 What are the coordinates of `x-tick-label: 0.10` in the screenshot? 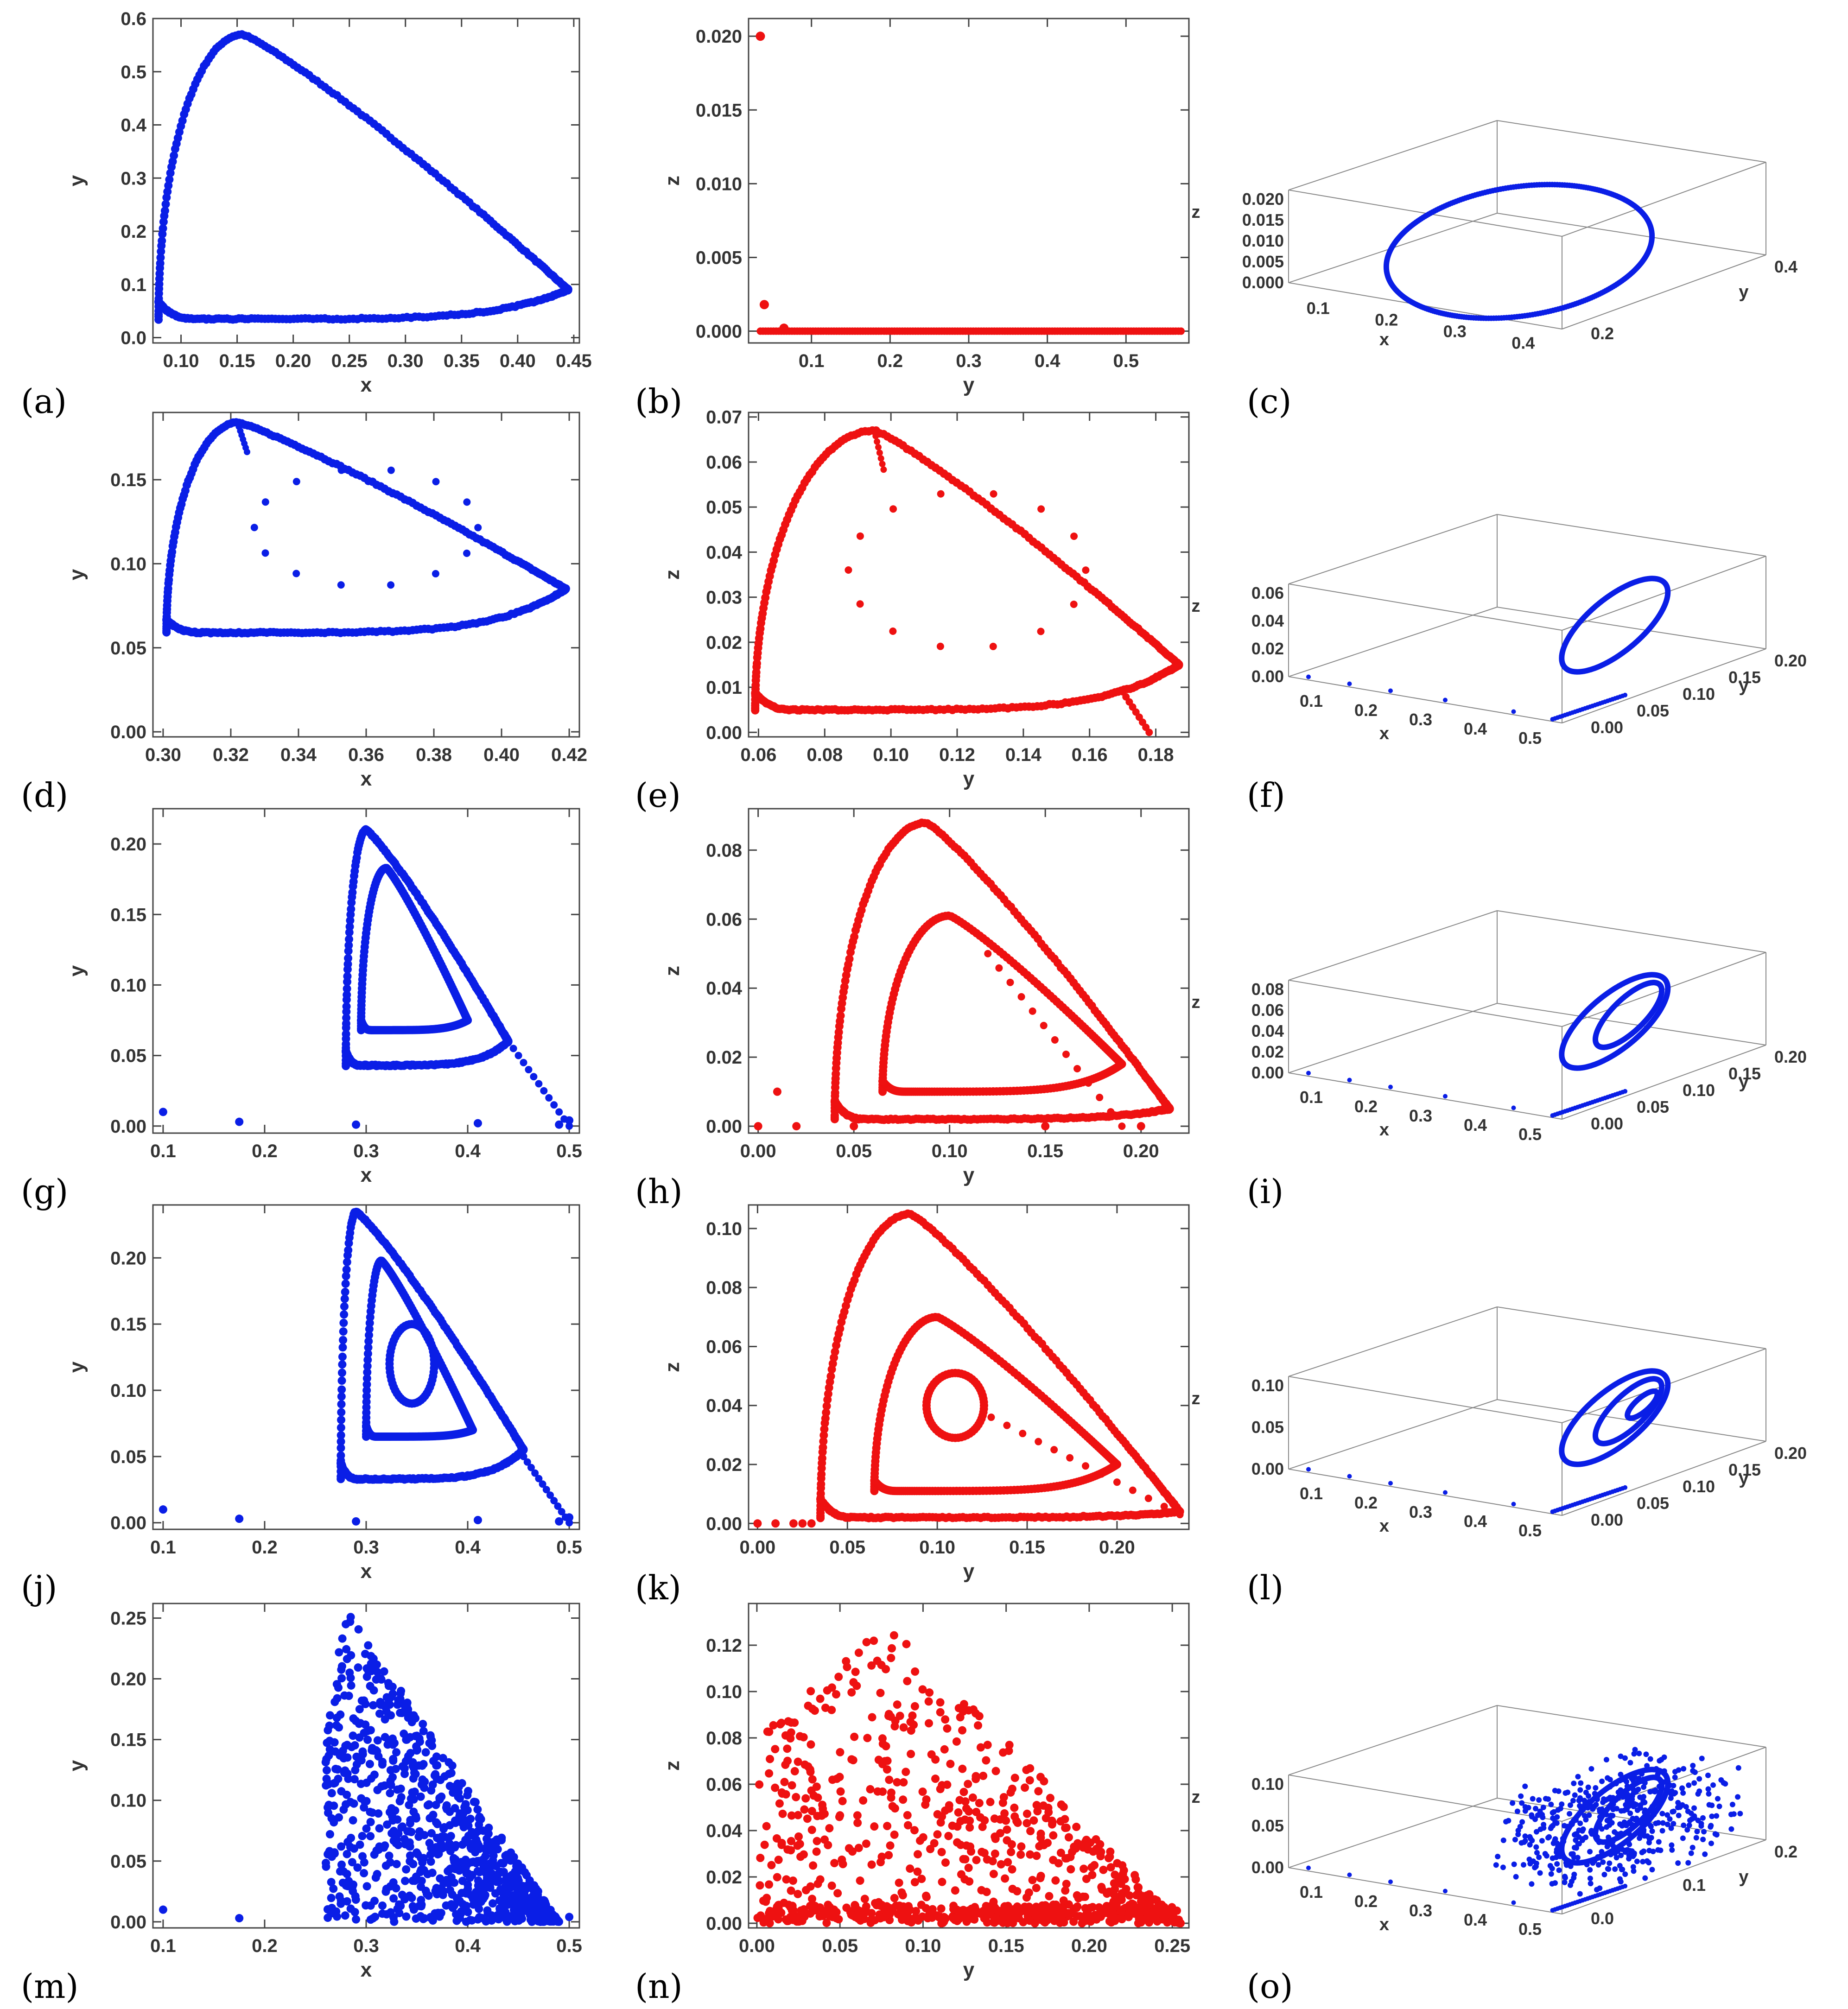 It's located at (950, 1151).